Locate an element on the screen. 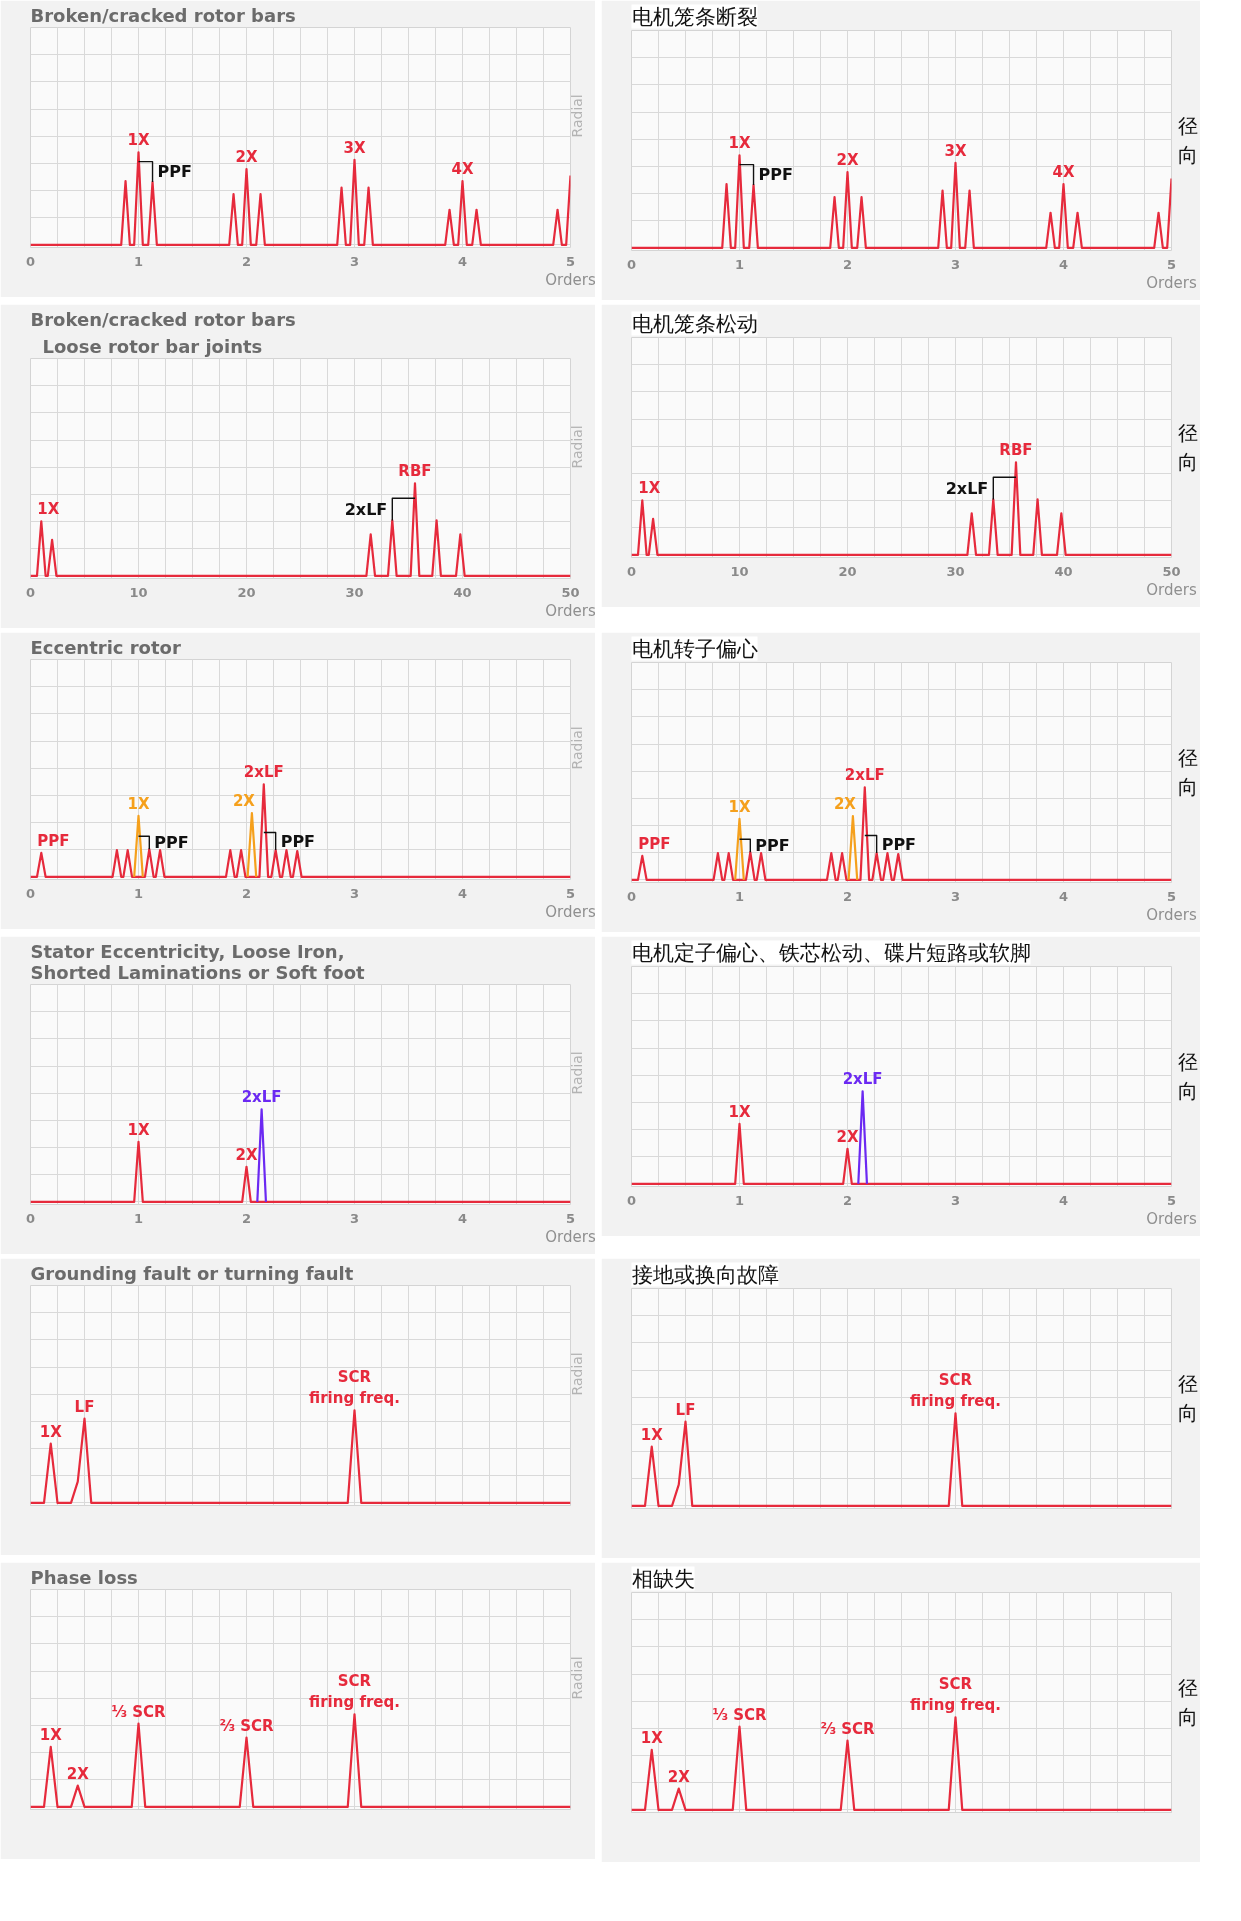 The width and height of the screenshot is (1241, 1921). annotation: RBF is located at coordinates (415, 471).